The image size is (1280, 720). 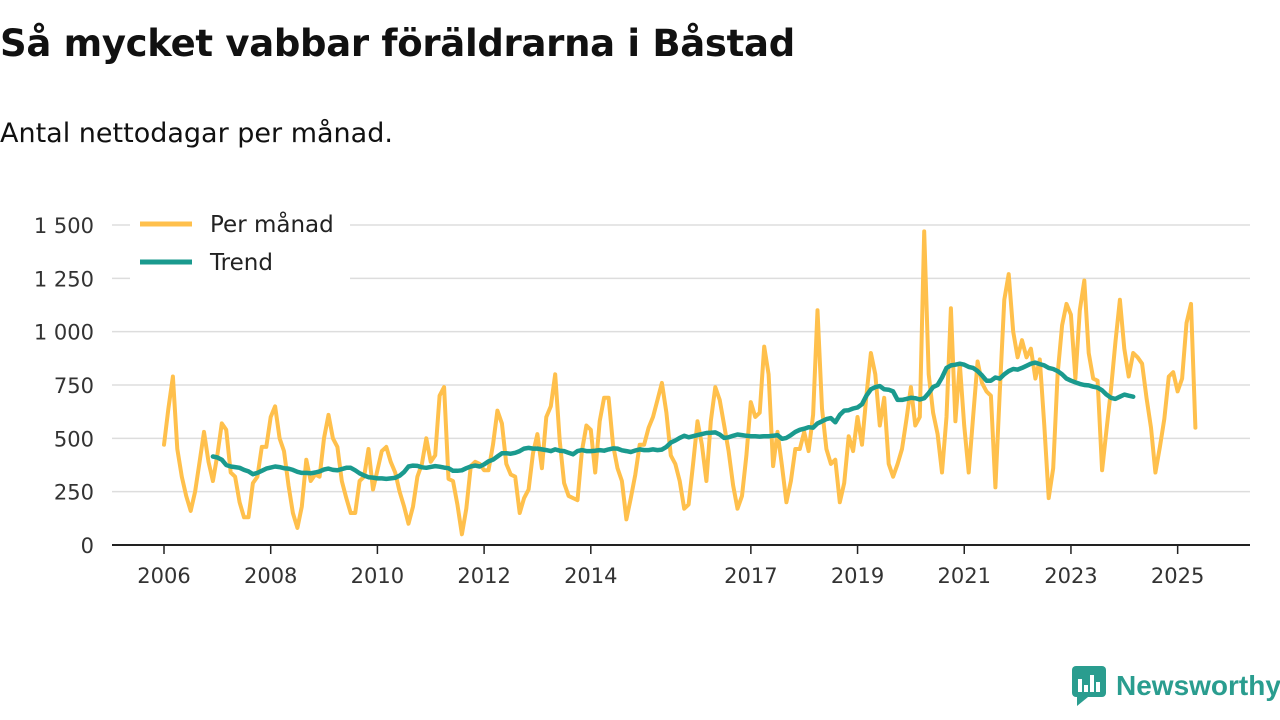 I want to click on y-axis-ticks: 0 250 500 750 1 000 1 250 1 500, so click(x=64, y=386).